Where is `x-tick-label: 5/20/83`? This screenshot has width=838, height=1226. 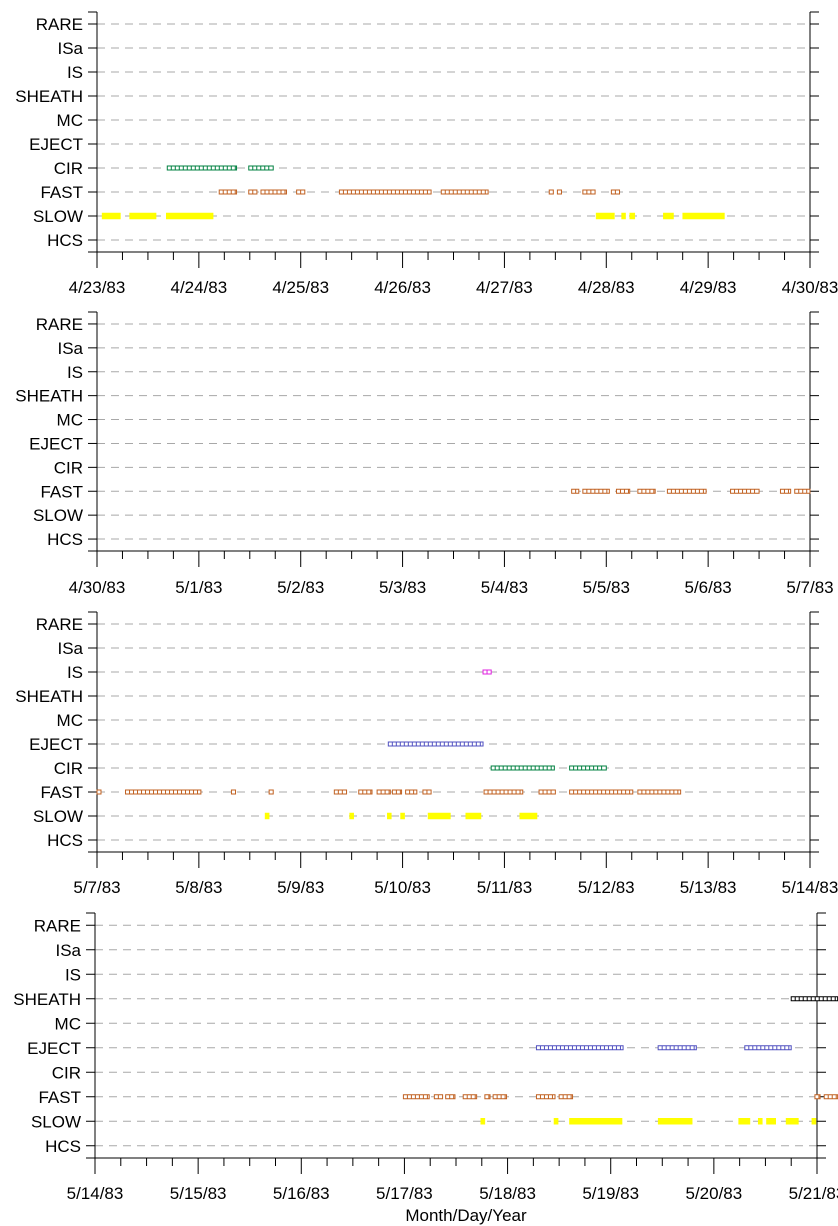
x-tick-label: 5/20/83 is located at coordinates (713, 1193).